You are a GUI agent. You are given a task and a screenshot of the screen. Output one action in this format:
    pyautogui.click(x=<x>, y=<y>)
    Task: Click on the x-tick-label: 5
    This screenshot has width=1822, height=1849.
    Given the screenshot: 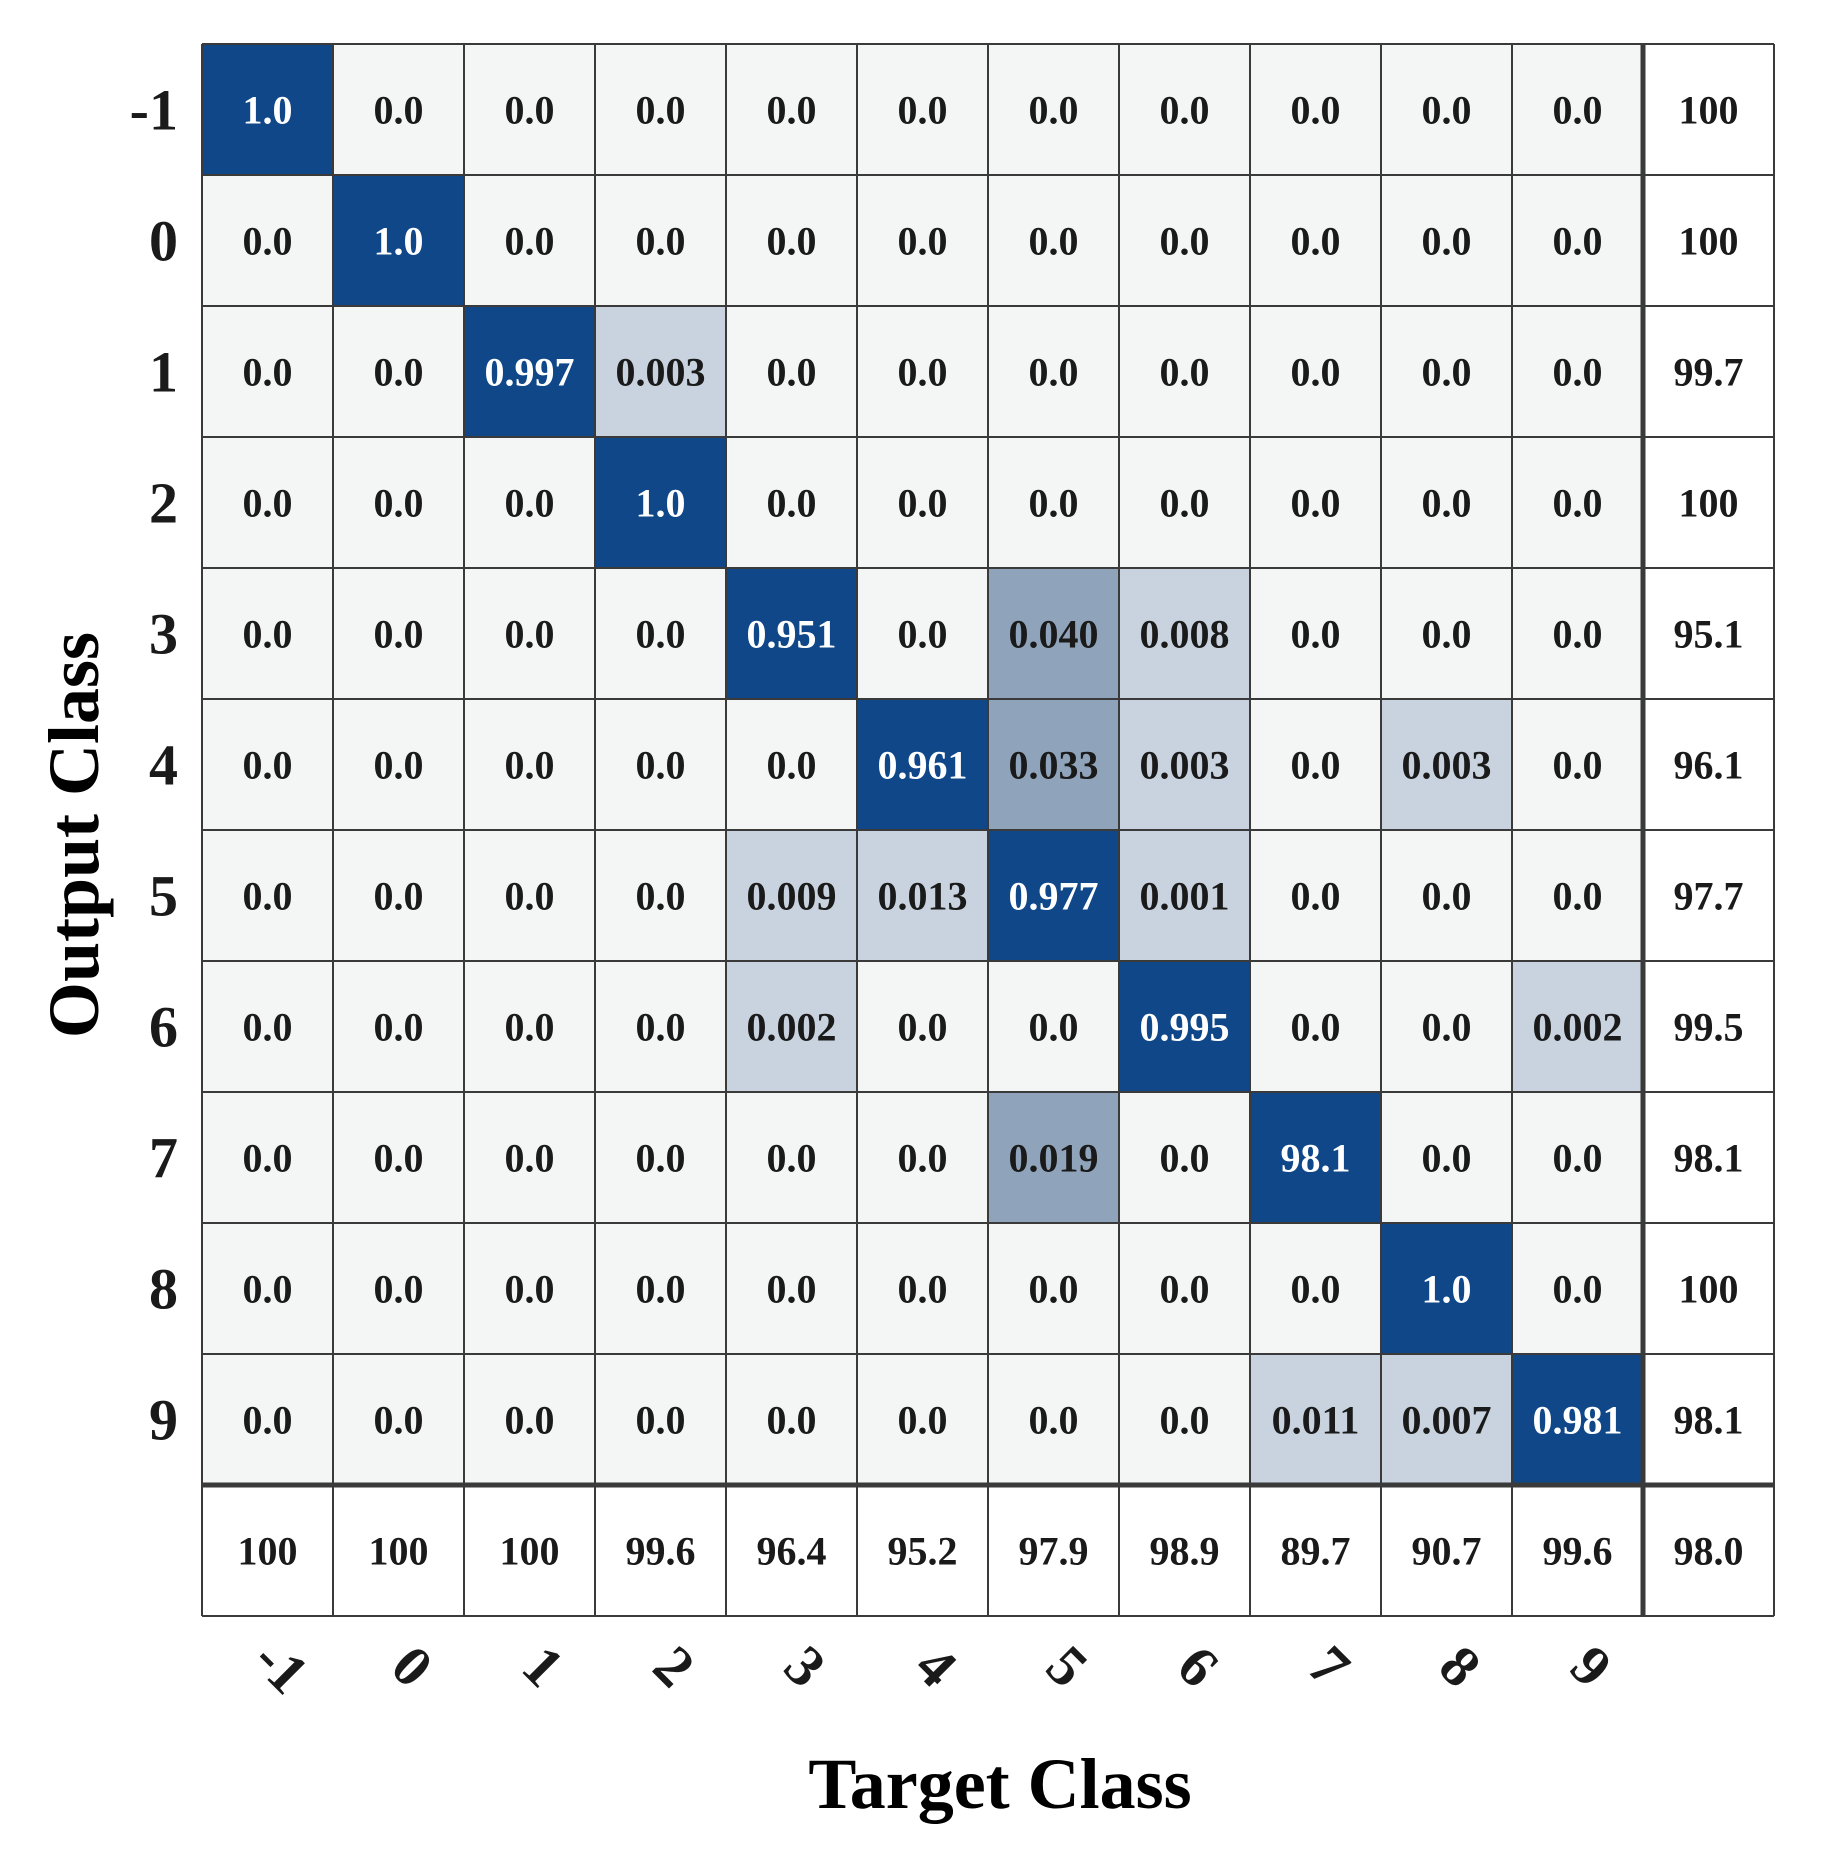 What is the action you would take?
    pyautogui.click(x=1067, y=1666)
    